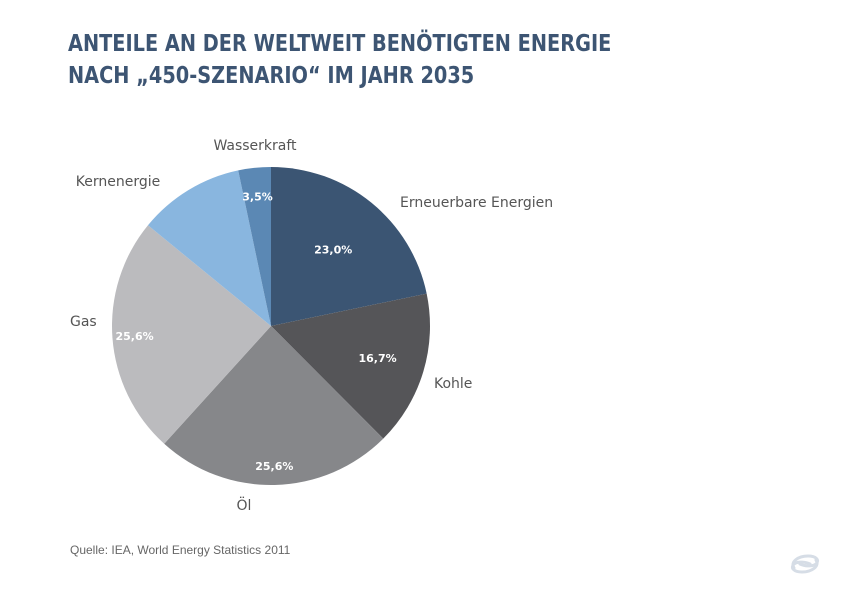  I want to click on pie-slice-wasserkraft, so click(254, 246).